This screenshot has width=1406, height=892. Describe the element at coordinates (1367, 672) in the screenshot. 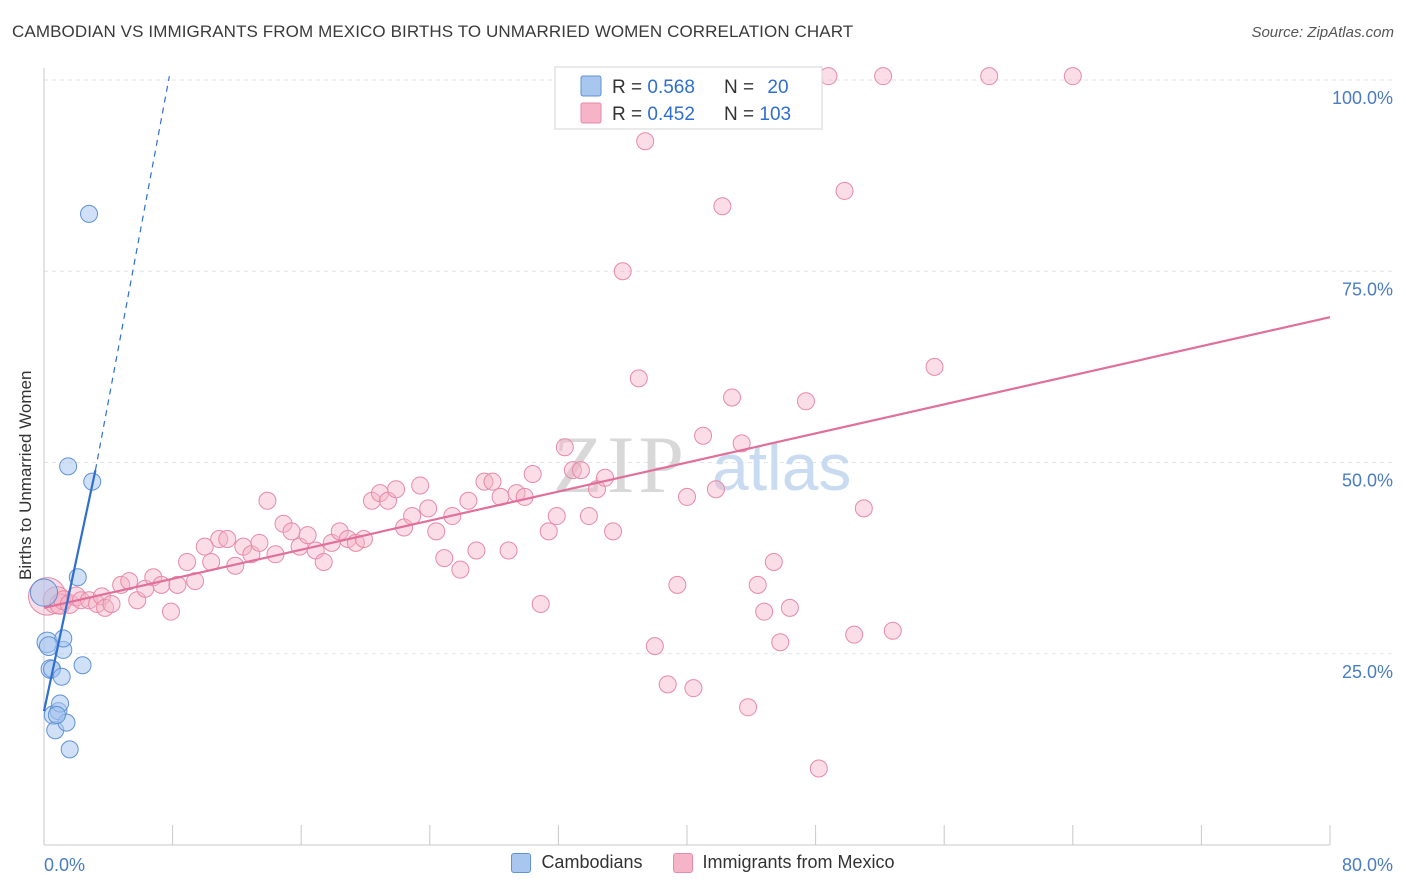

I see `y-tick-label: 25.0%` at that location.